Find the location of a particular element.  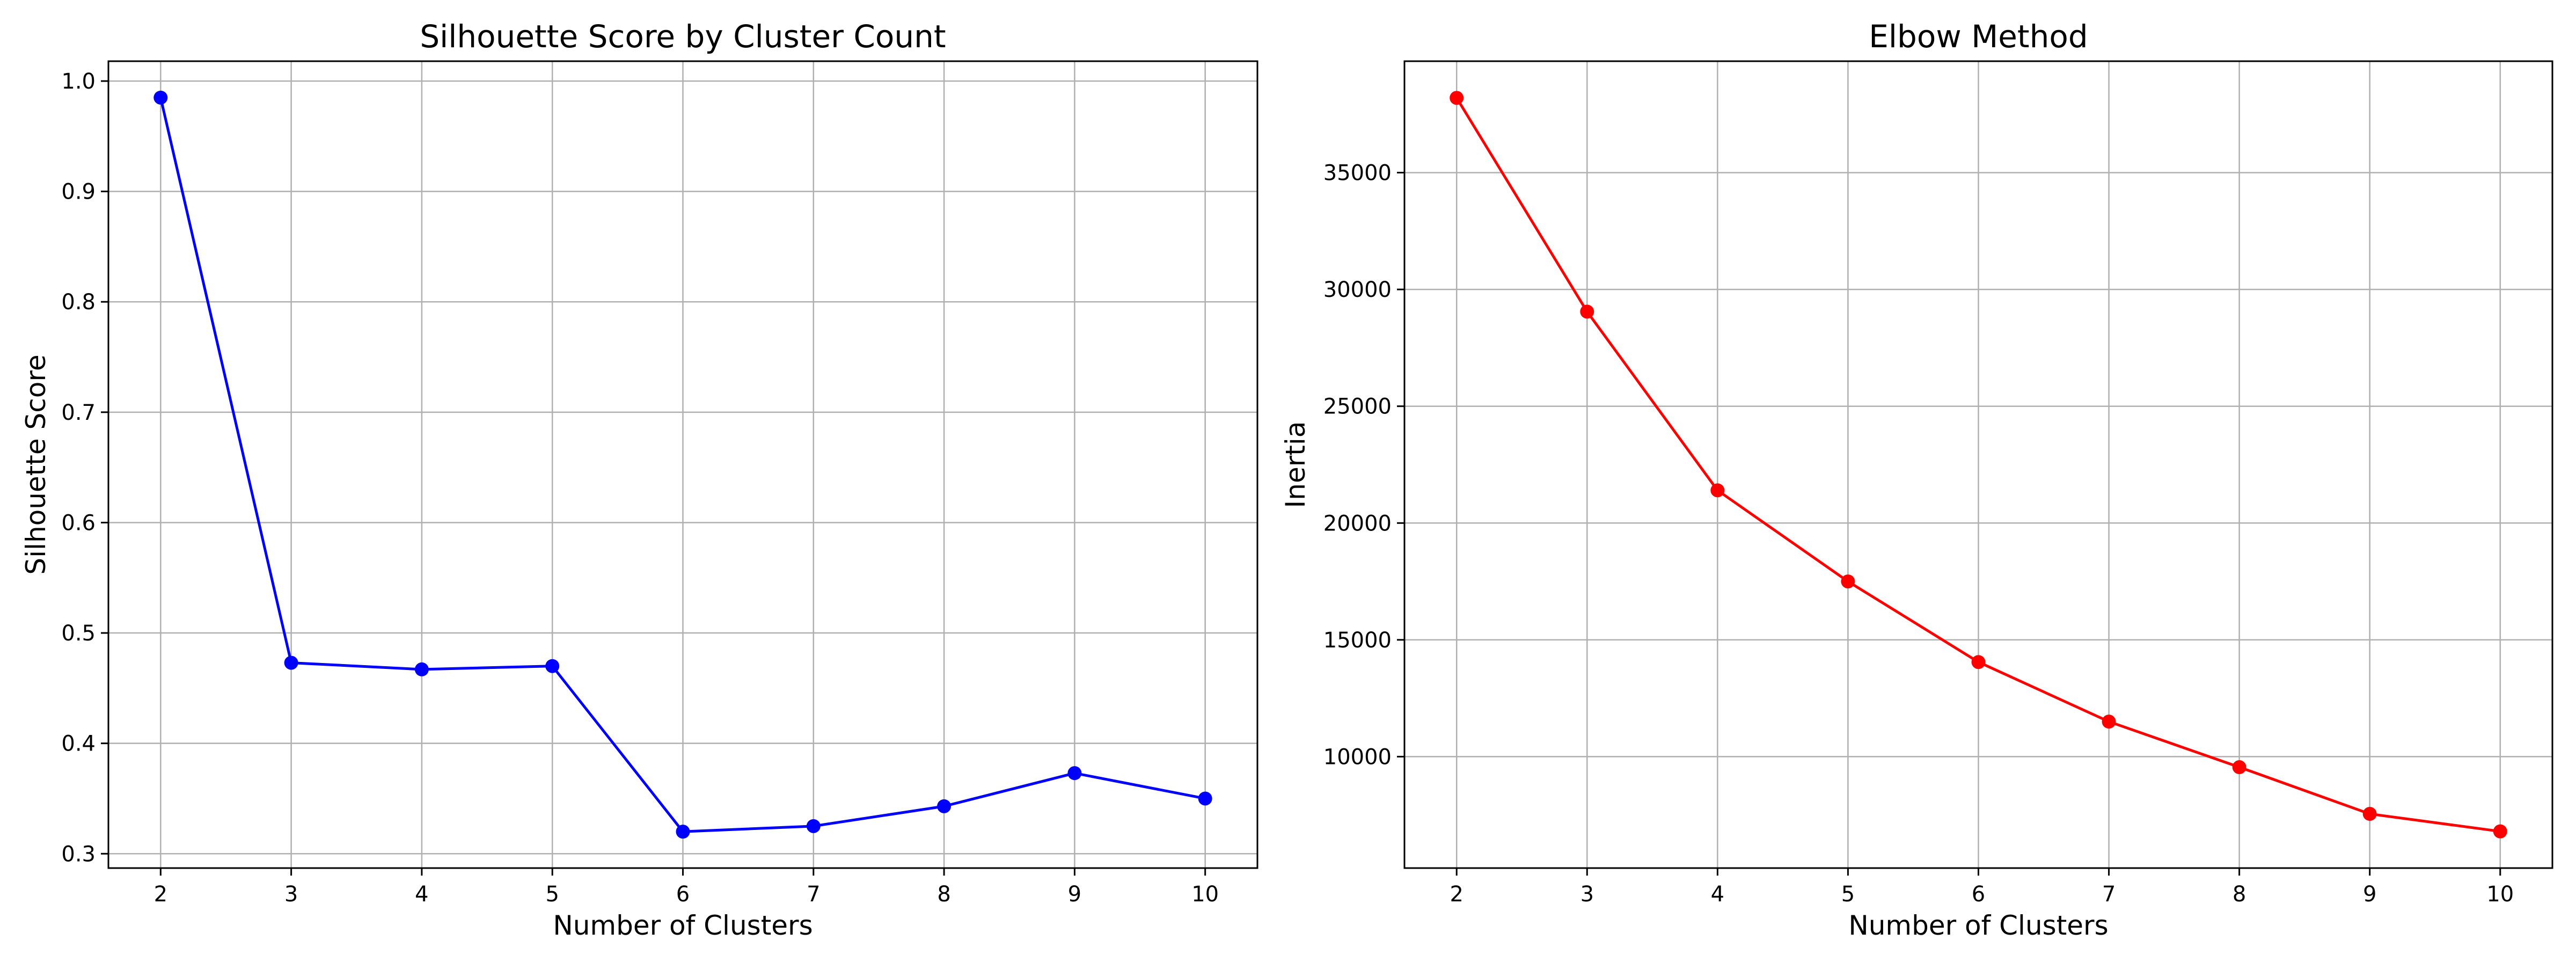

chart-title: Silhouette Score by Cluster Count is located at coordinates (683, 36).